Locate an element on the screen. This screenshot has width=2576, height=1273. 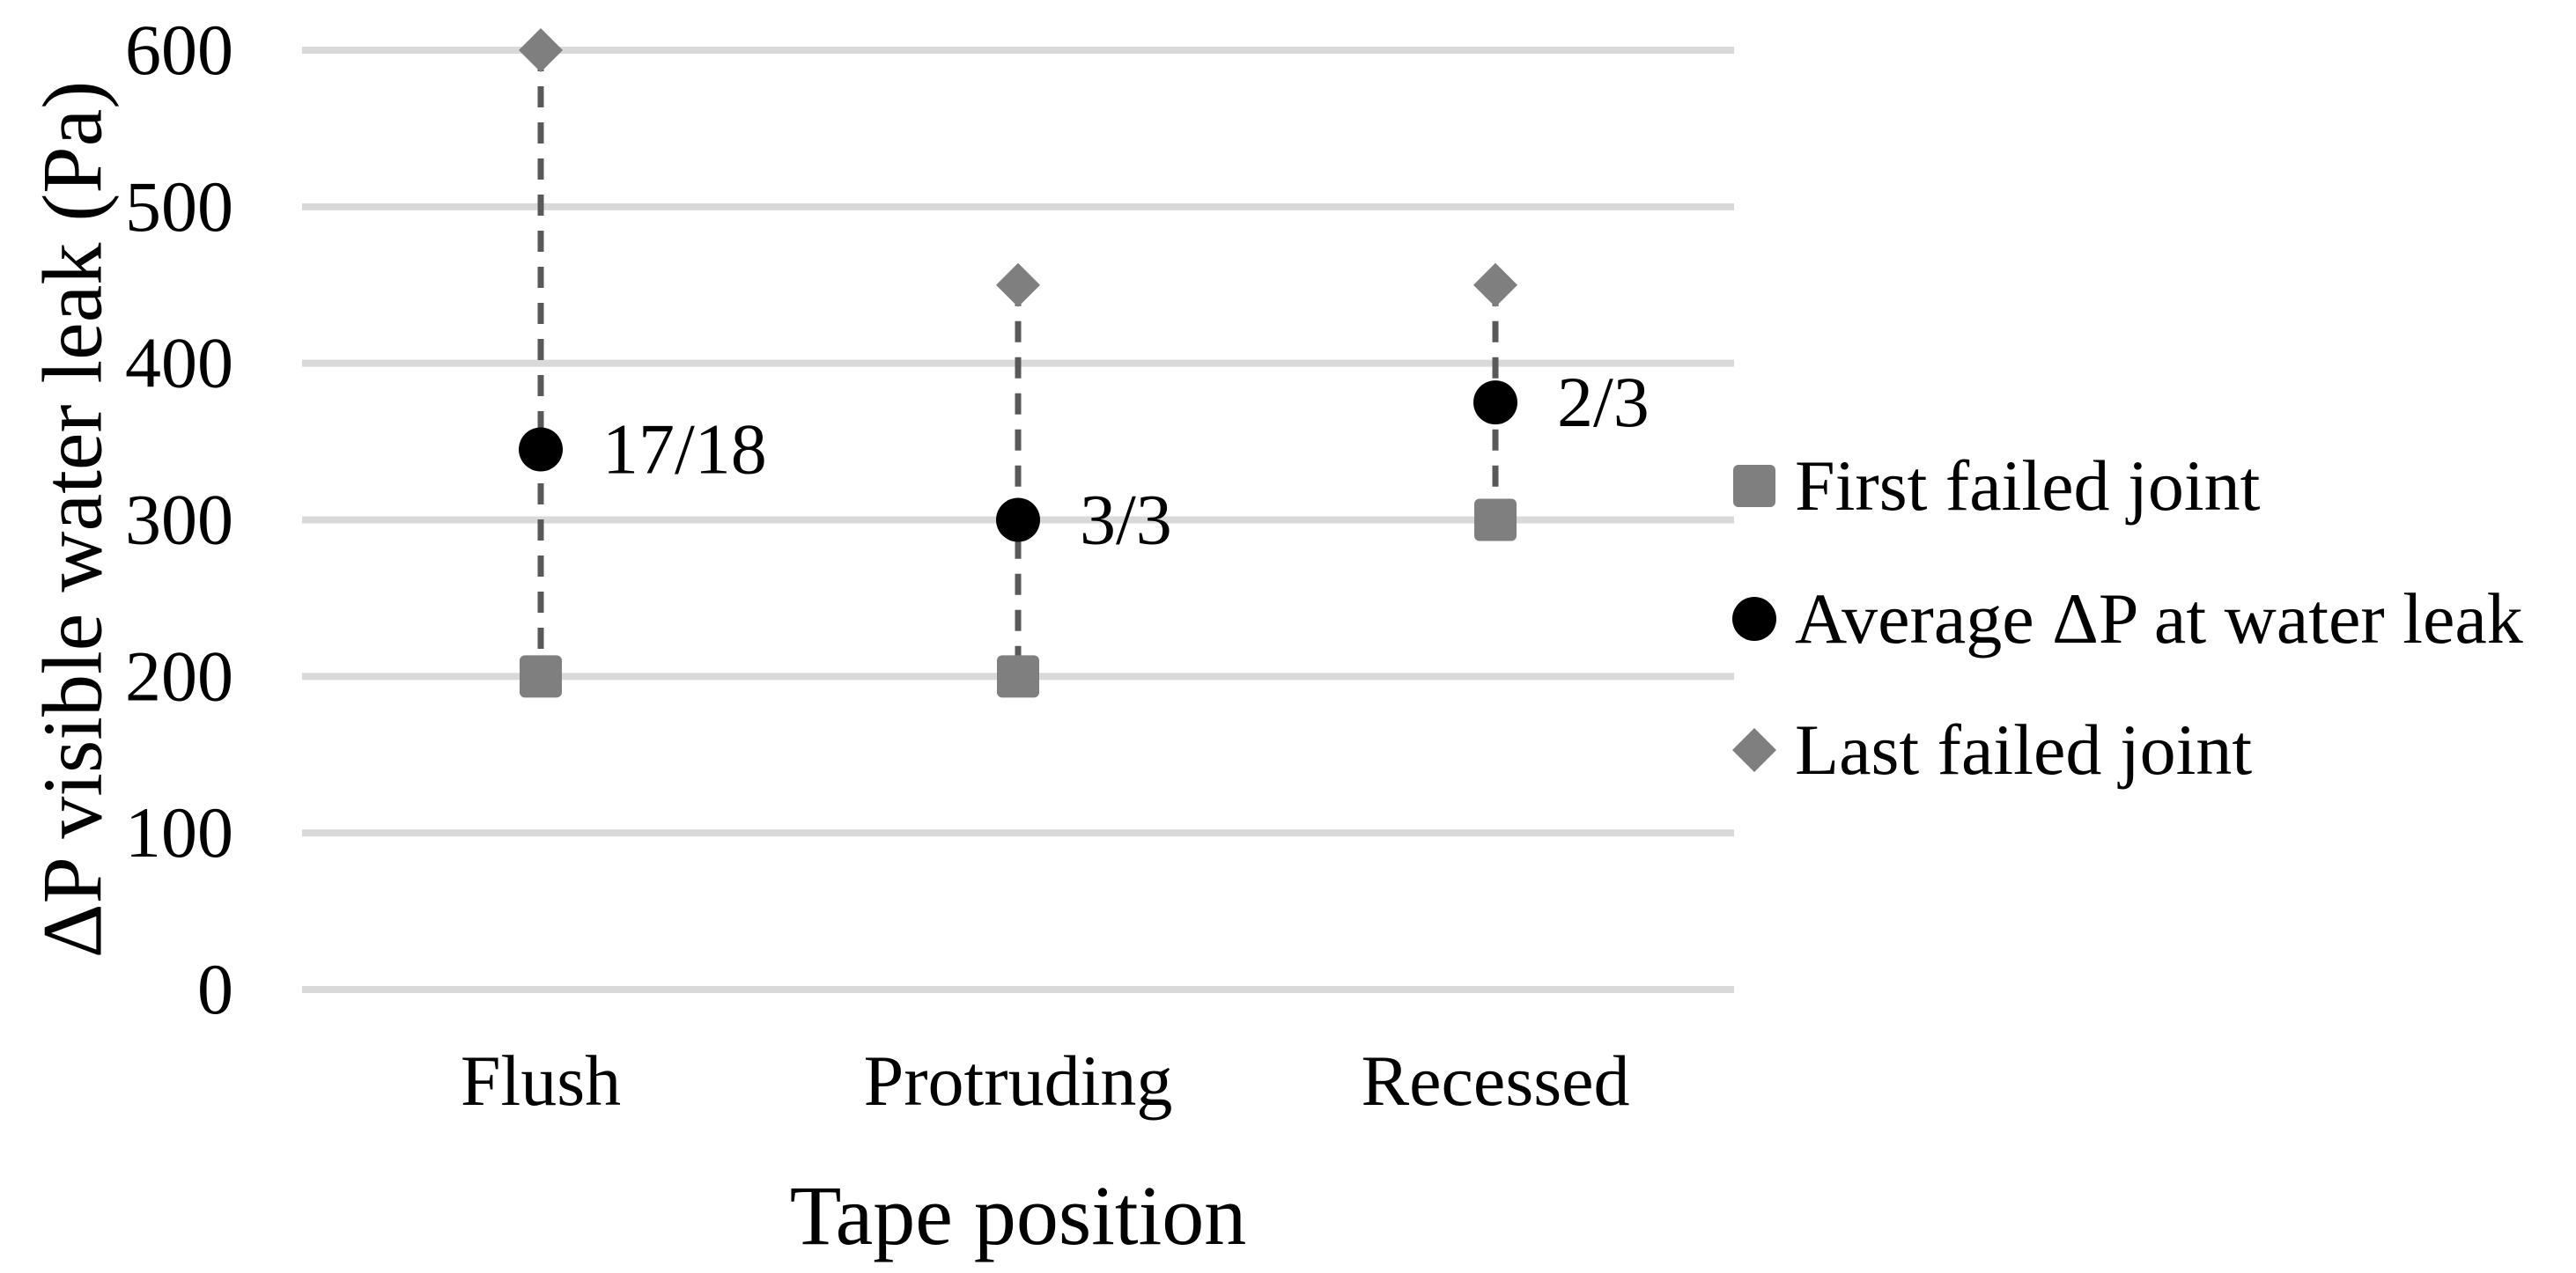
y-tick-label-600: 600 is located at coordinates (179, 50).